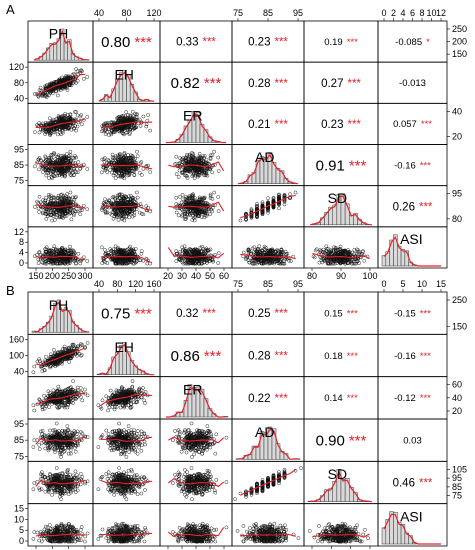 The height and width of the screenshot is (550, 475). What do you see at coordinates (341, 247) in the screenshot?
I see `matrix-cell-asi-sd` at bounding box center [341, 247].